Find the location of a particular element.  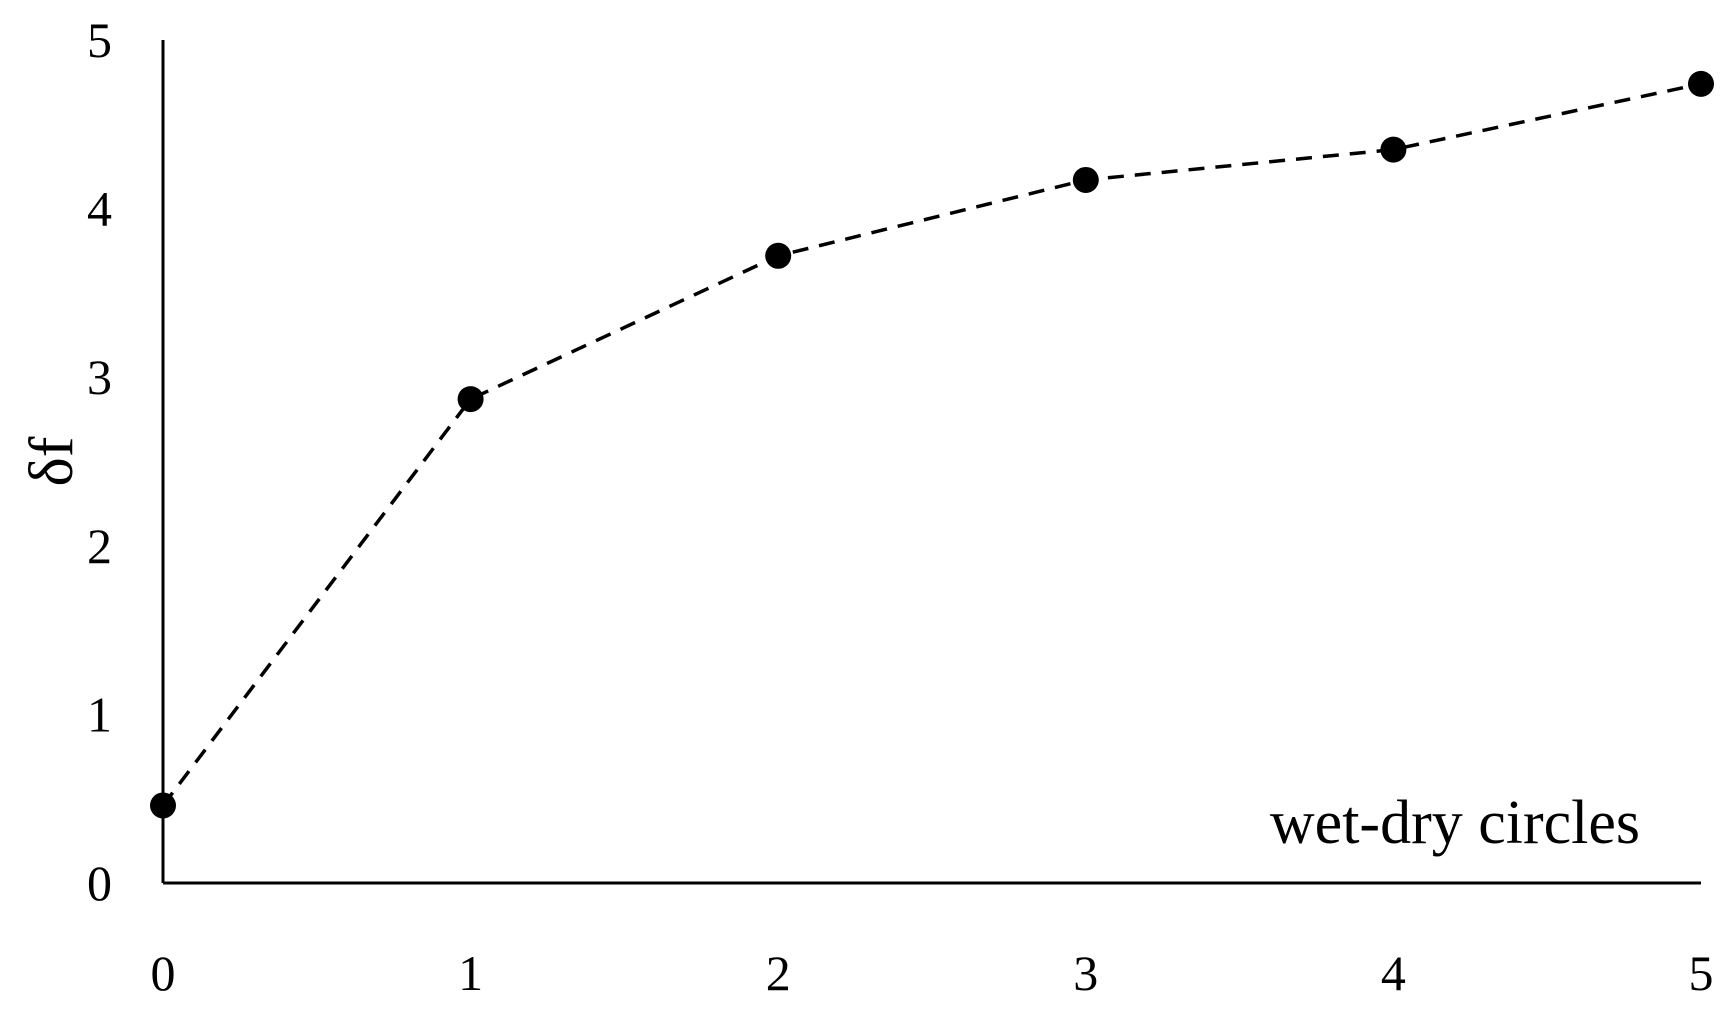

y-tick-label: 4 is located at coordinates (99, 209).